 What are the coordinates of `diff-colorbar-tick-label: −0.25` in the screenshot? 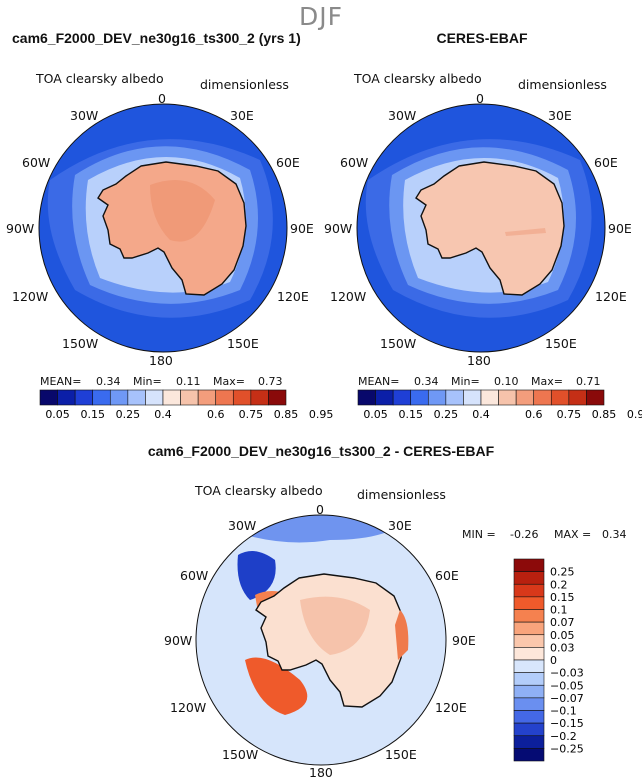 It's located at (567, 748).